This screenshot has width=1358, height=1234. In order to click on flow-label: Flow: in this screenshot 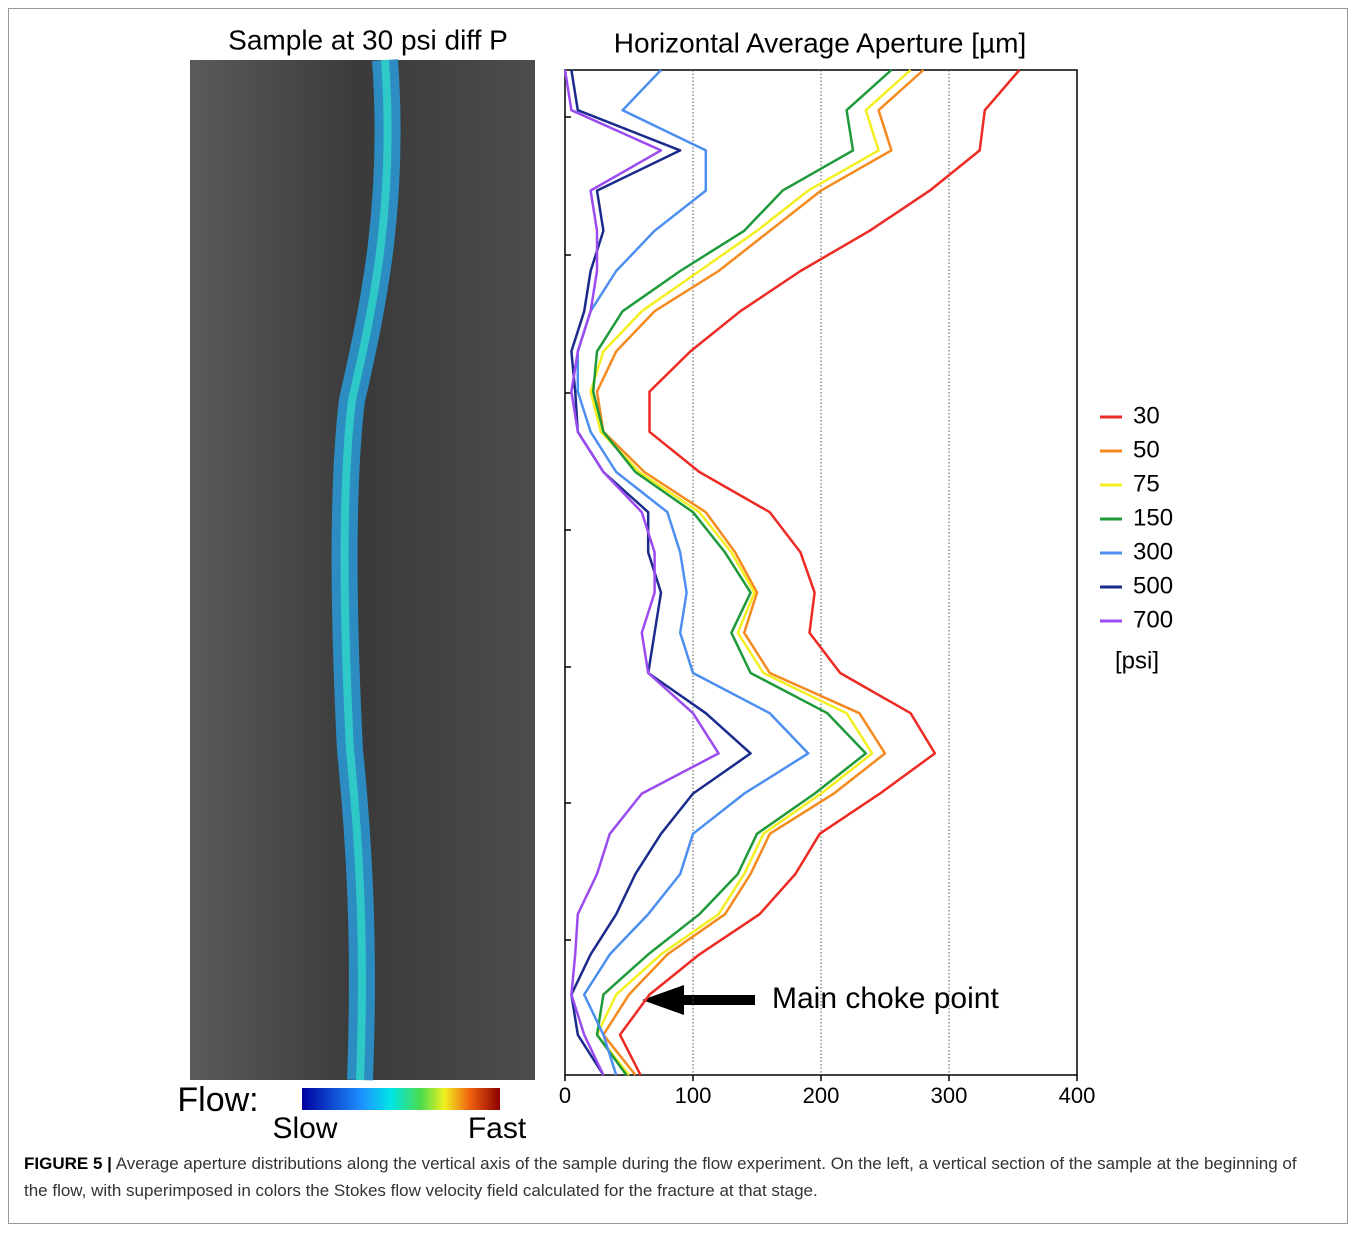, I will do `click(217, 1100)`.